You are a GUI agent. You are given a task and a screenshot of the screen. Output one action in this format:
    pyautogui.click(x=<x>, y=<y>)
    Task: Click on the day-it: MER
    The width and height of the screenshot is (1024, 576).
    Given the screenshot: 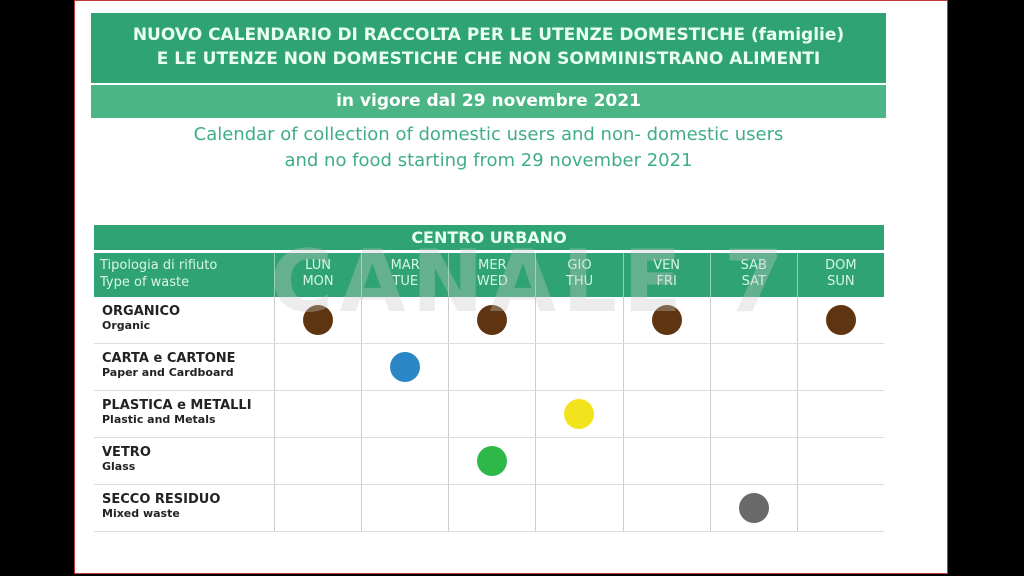 What is the action you would take?
    pyautogui.click(x=492, y=265)
    